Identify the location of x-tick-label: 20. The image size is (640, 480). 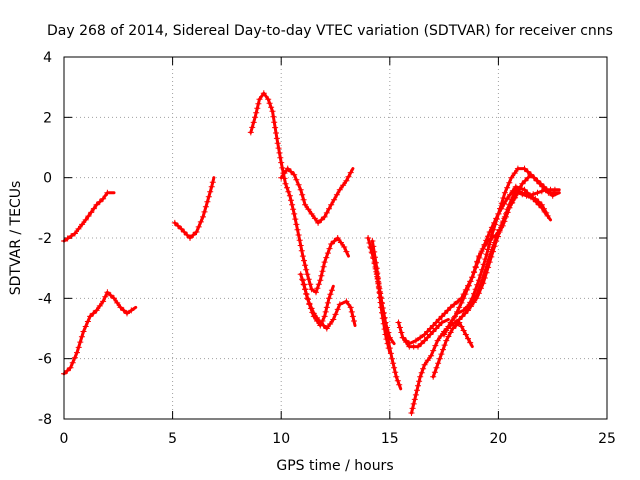
(498, 439).